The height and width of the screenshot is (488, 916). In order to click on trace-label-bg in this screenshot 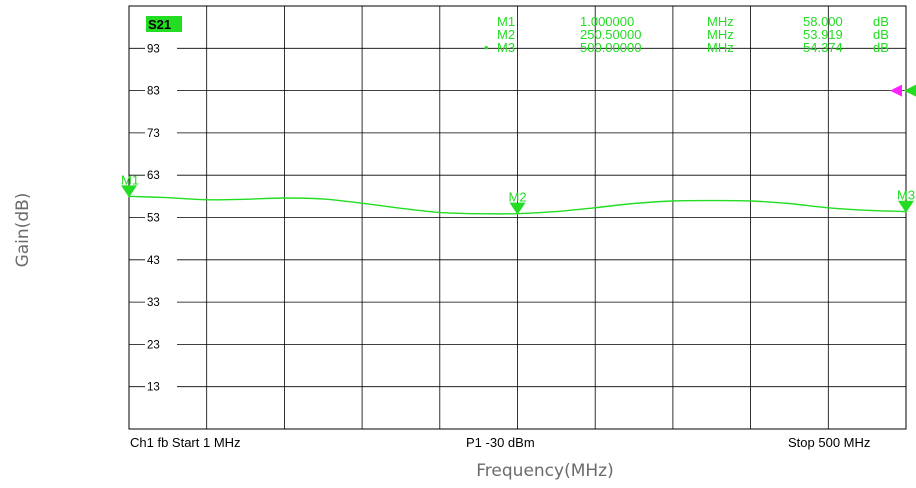, I will do `click(164, 24)`.